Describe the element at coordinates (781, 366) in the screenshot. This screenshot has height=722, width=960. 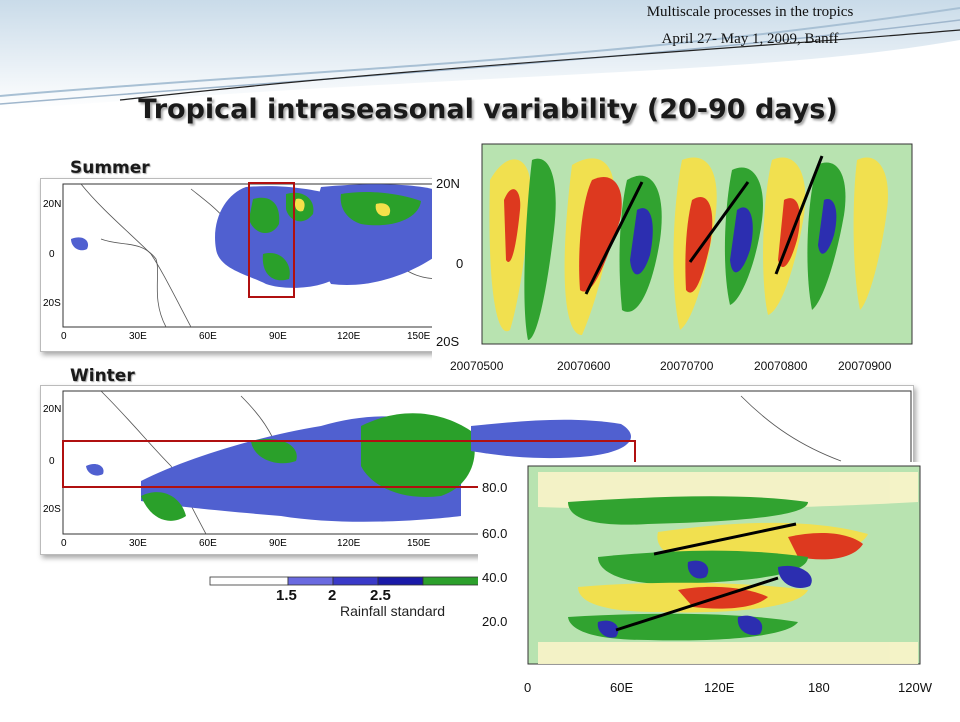
I see `time-date-tick: 20070800` at that location.